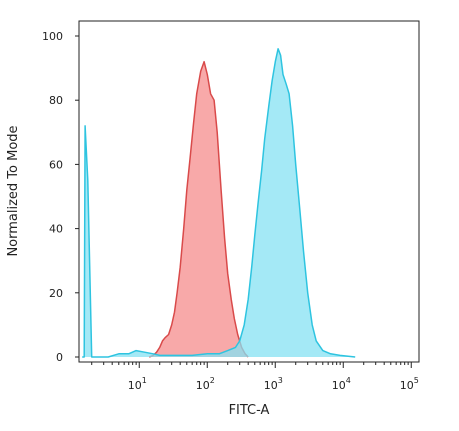 The image size is (459, 431). I want to click on x-axis-ticks: 10¹ 10² 10³ 10⁴ 10⁵, so click(255, 377).